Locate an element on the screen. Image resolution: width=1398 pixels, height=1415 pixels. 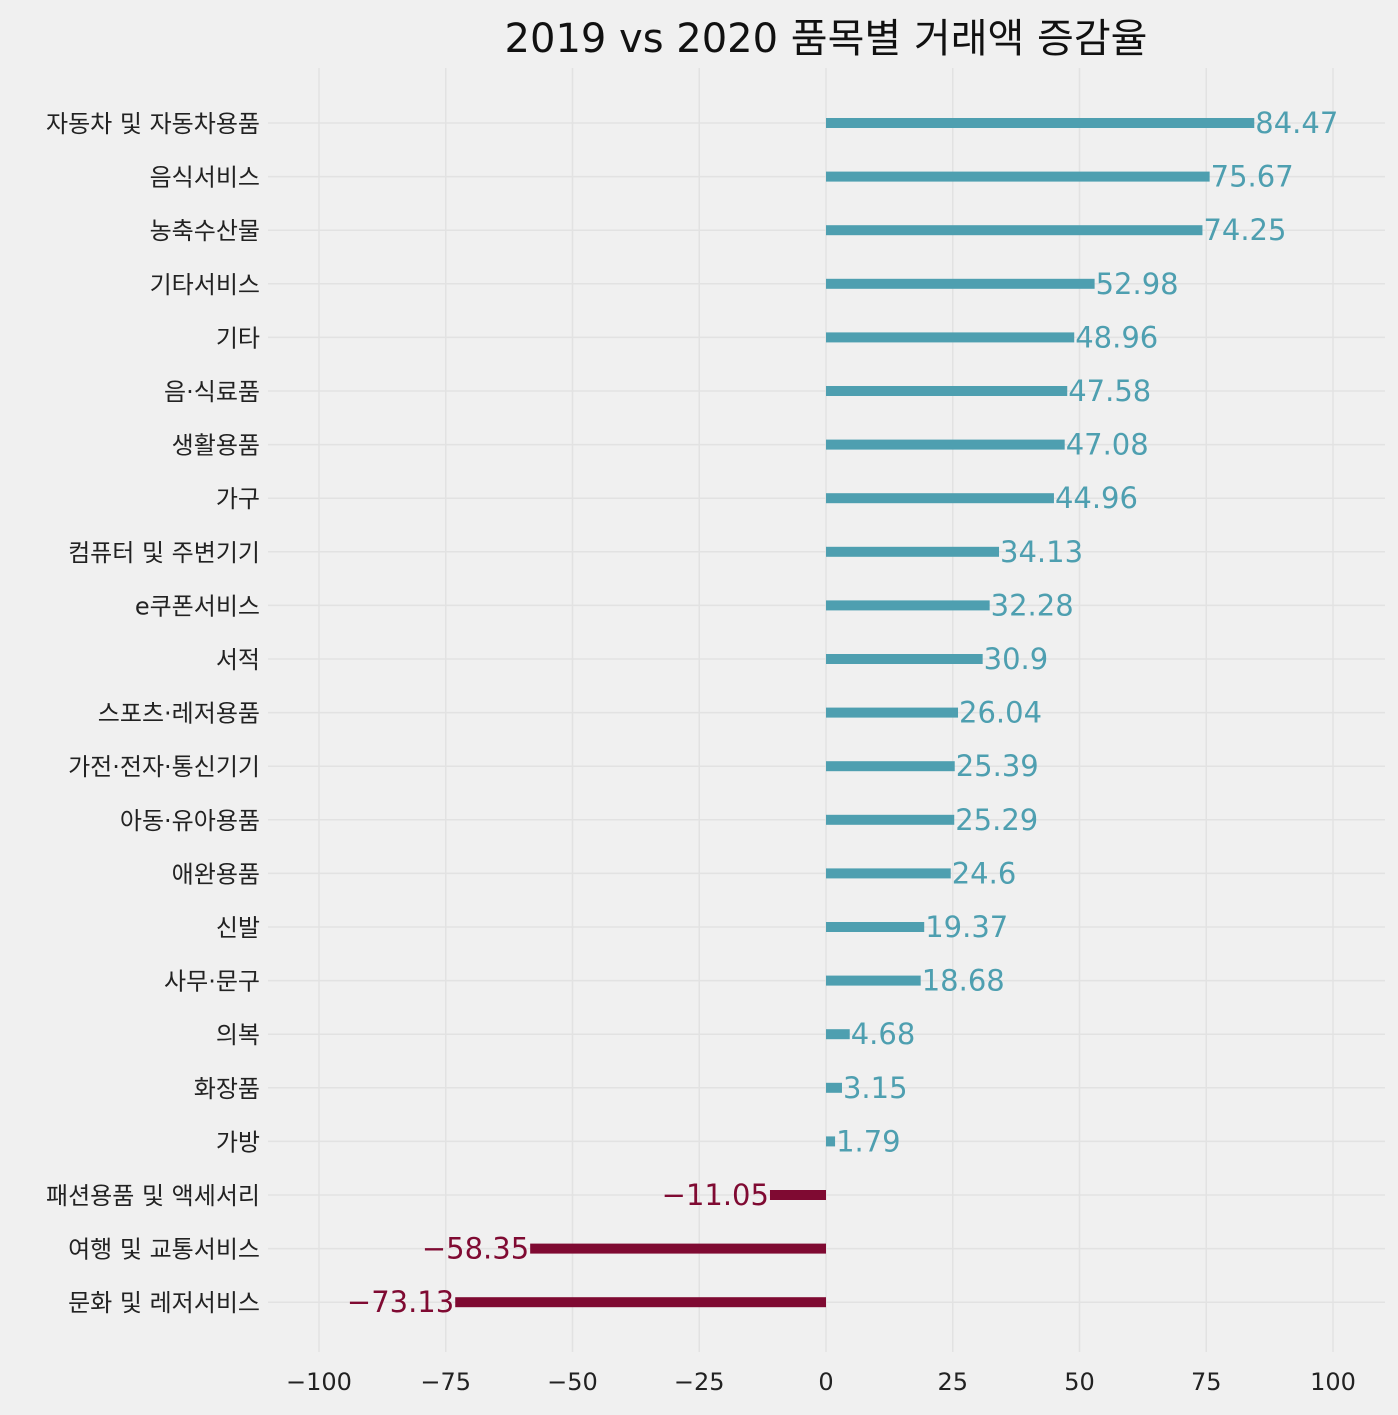
chart-title: 2019 vs 2020 품목별 거래액 증감율 is located at coordinates (826, 39).